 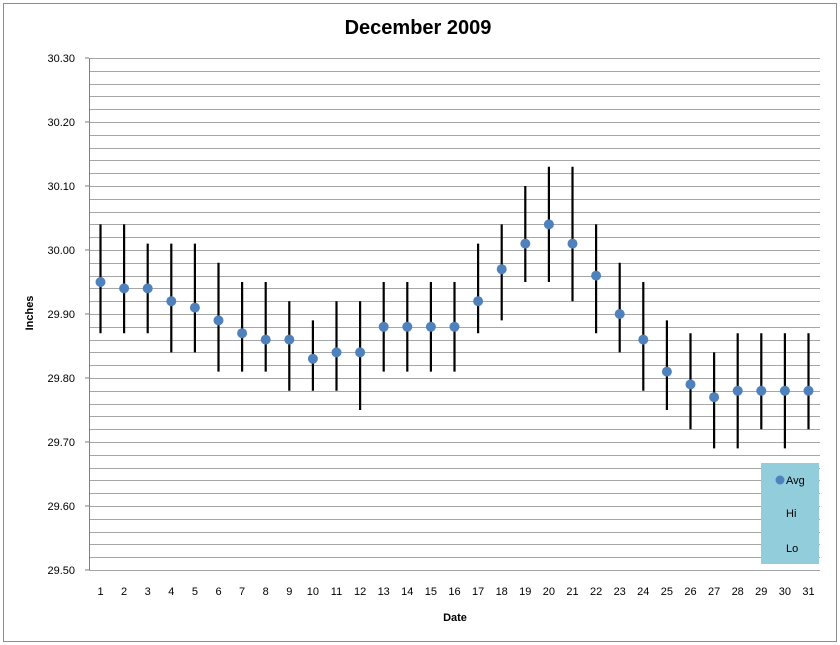 What do you see at coordinates (360, 592) in the screenshot?
I see `x-tick-label: 12` at bounding box center [360, 592].